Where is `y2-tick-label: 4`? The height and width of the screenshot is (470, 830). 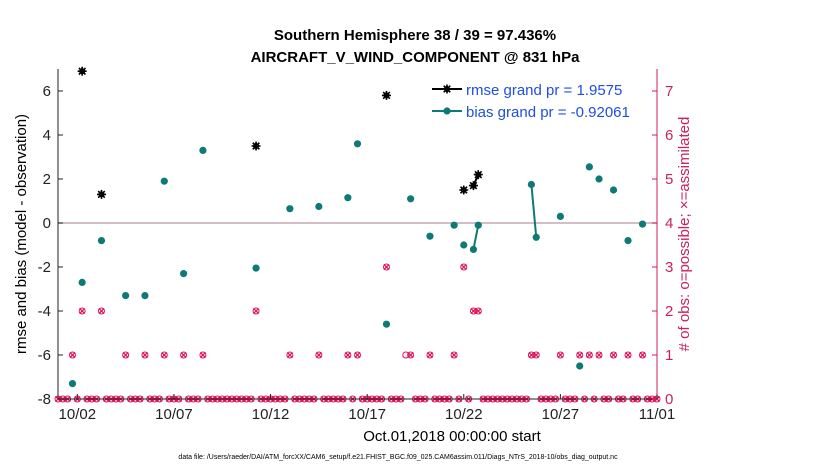 y2-tick-label: 4 is located at coordinates (669, 223).